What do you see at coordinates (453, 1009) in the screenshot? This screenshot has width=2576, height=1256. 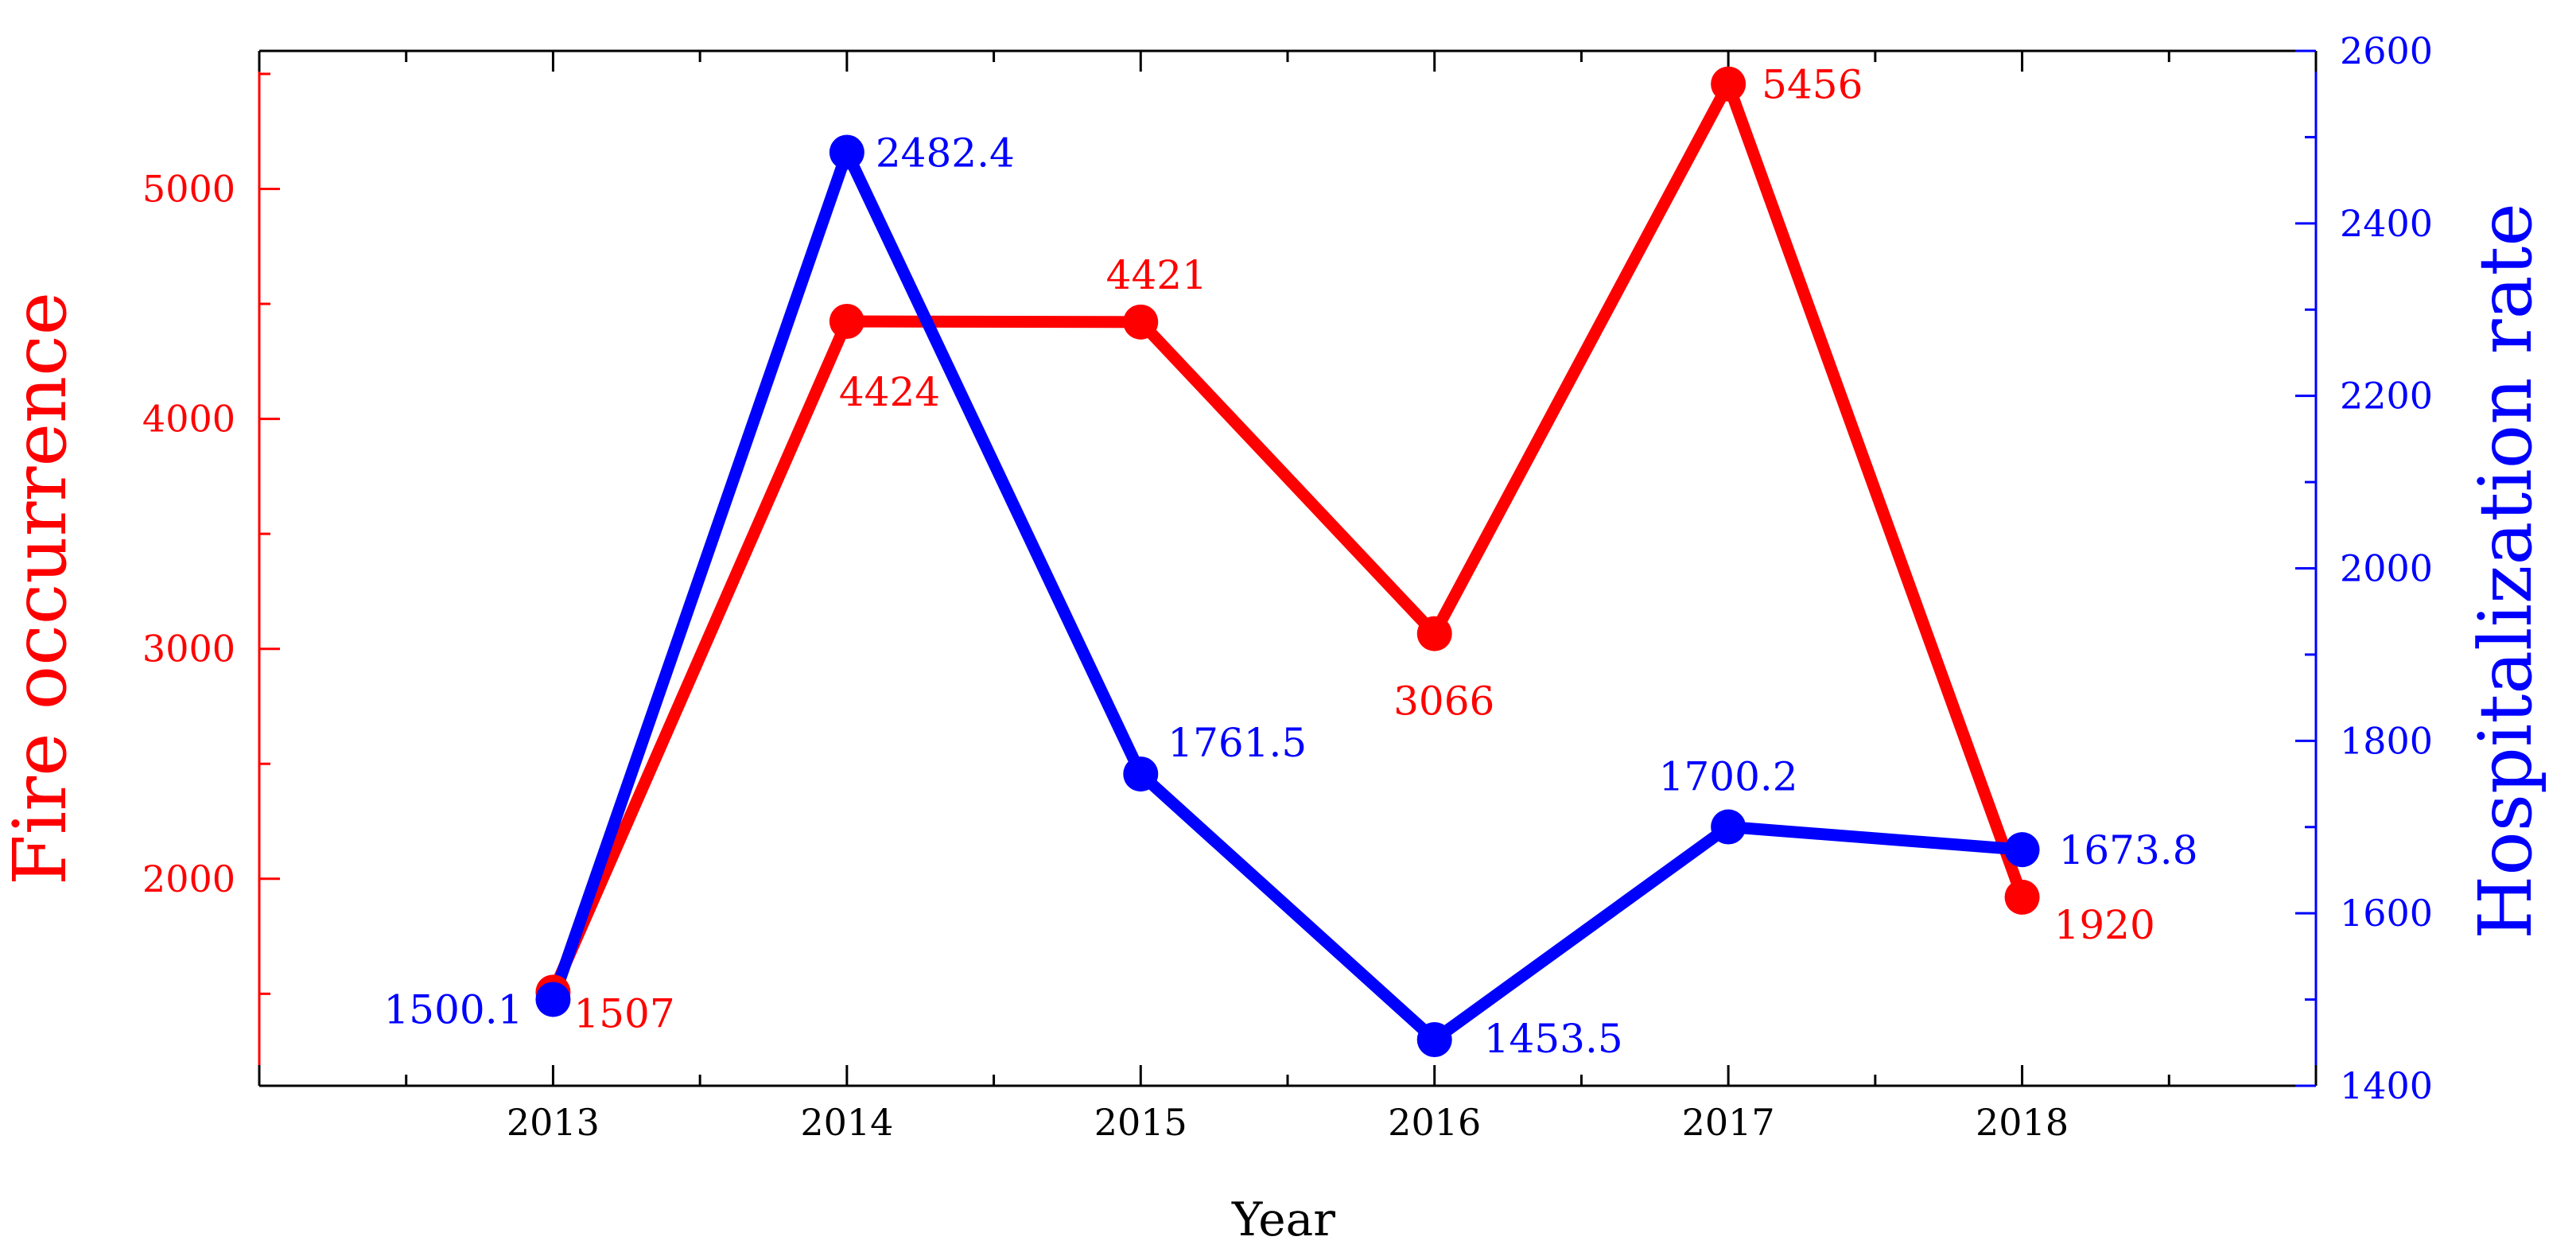 I see `hospitalization-data-label: 1500.1` at bounding box center [453, 1009].